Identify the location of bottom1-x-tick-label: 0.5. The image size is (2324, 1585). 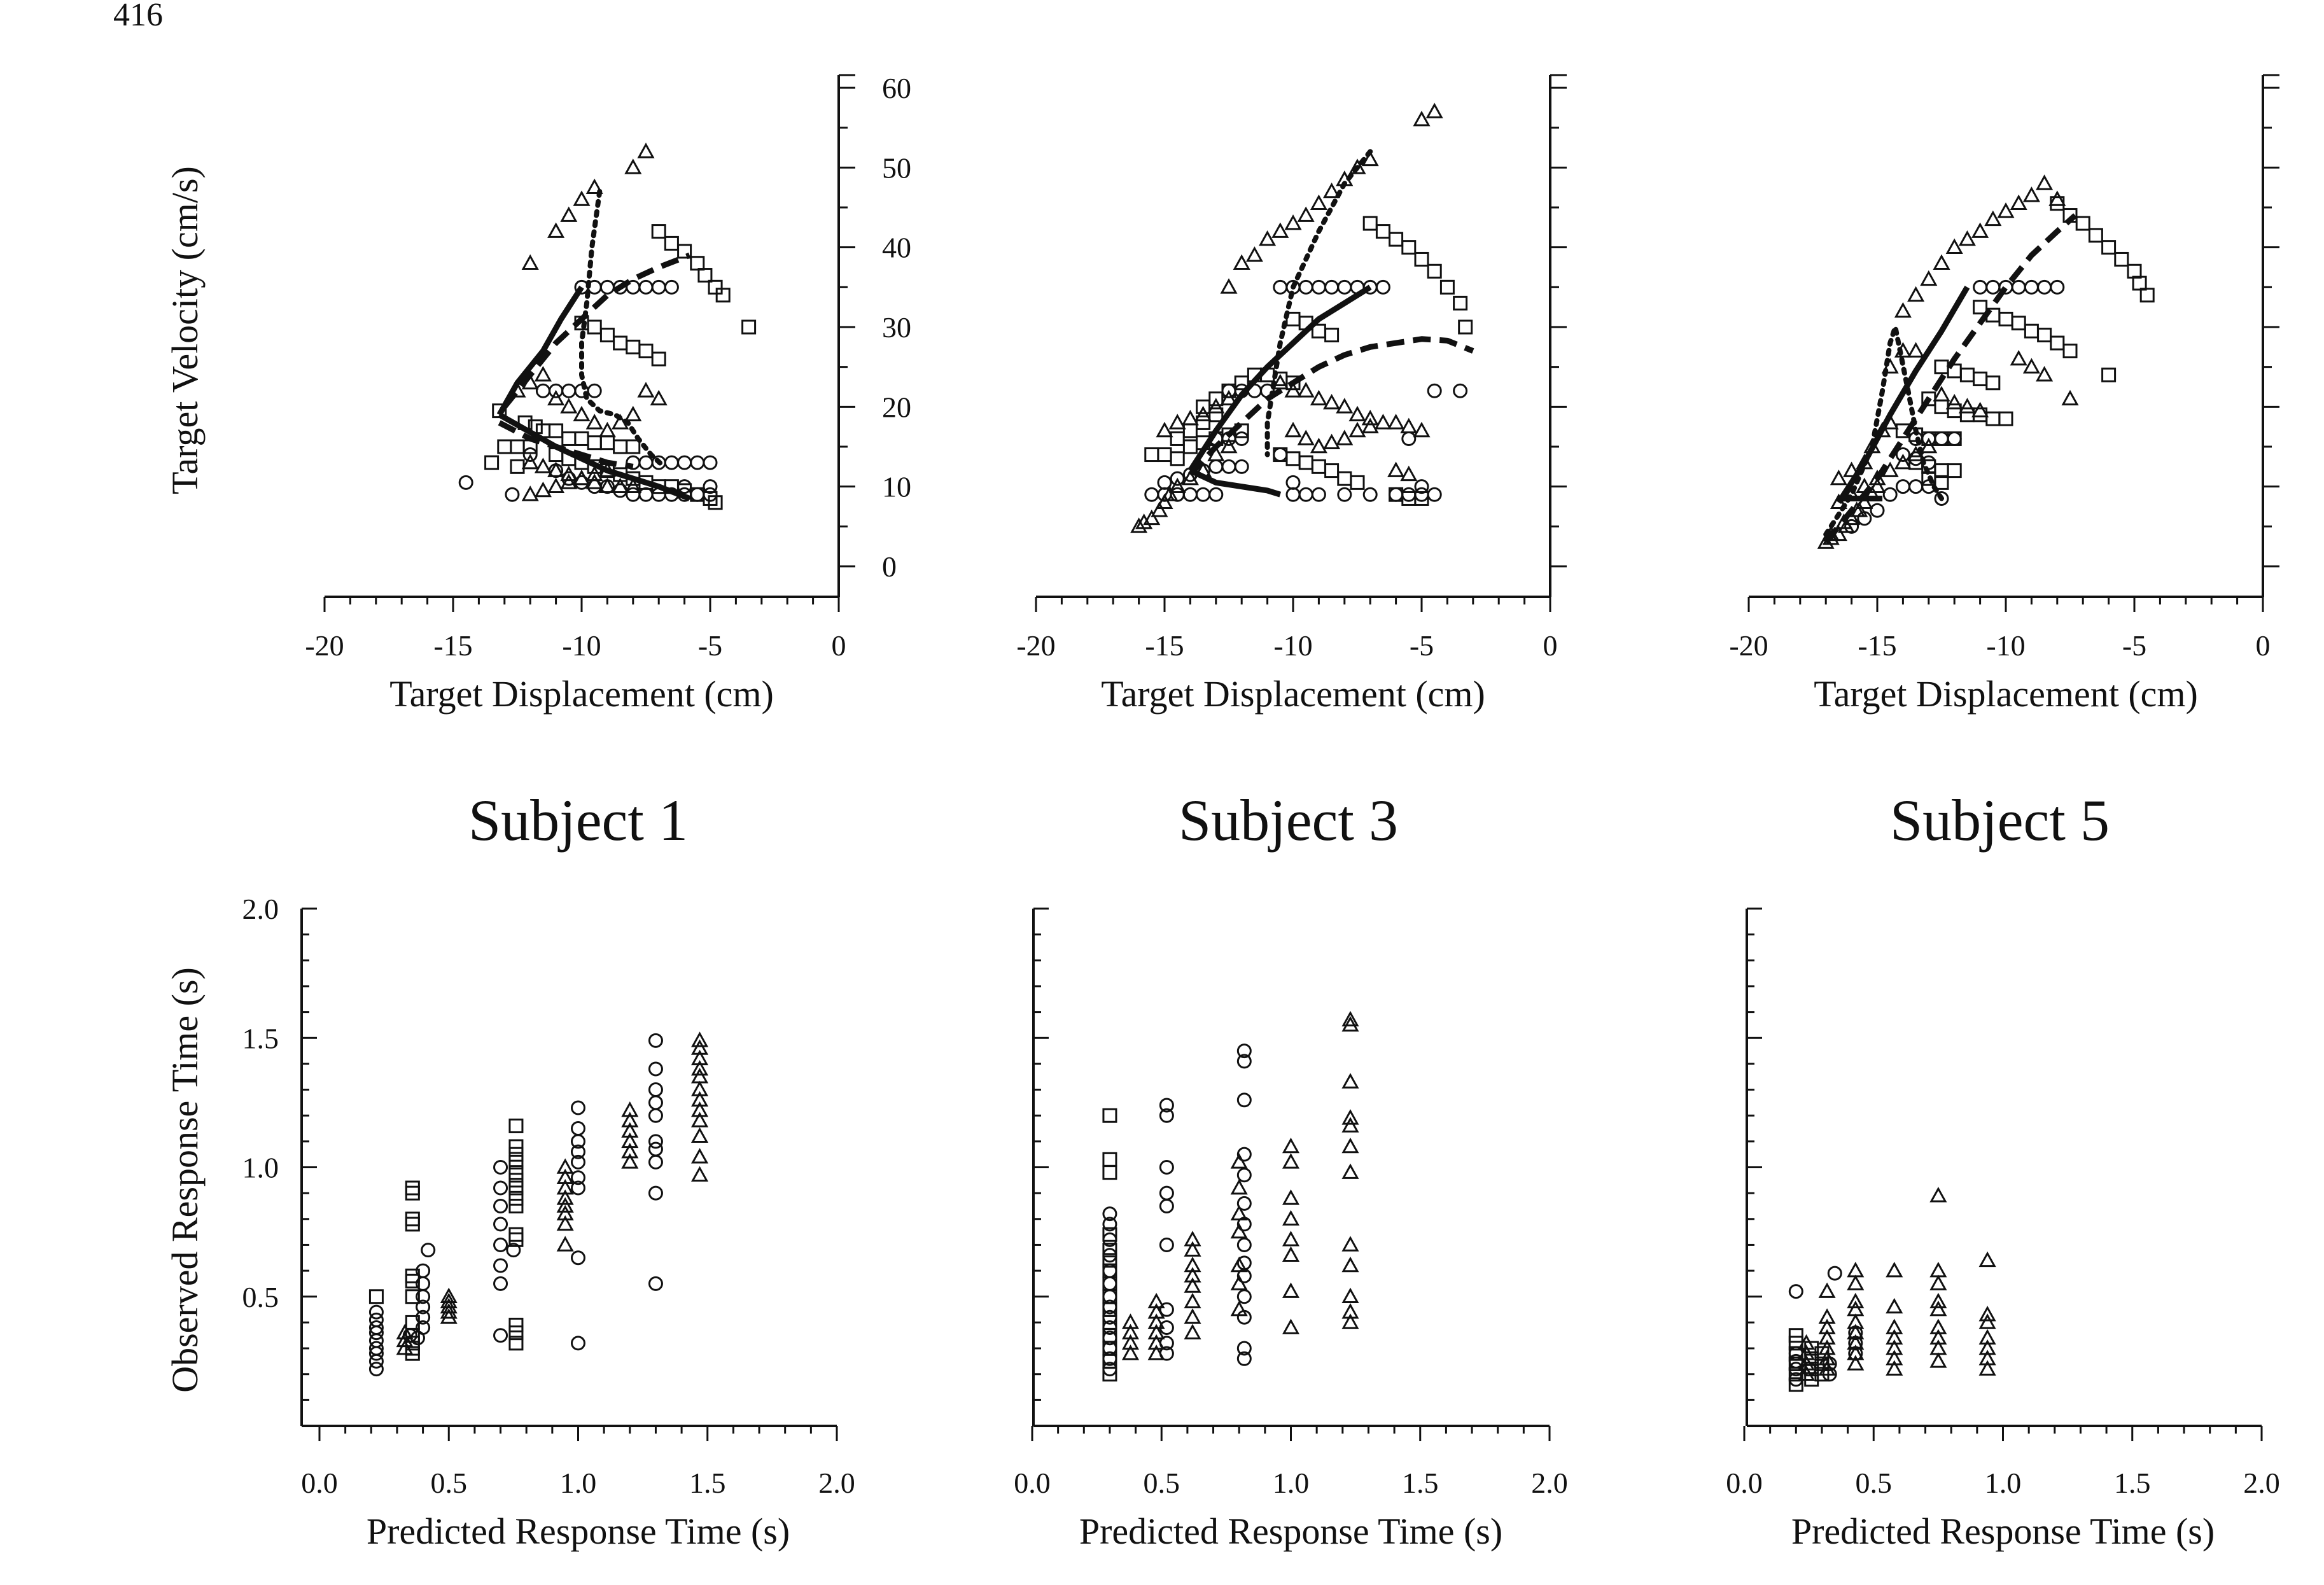
(1162, 1483).